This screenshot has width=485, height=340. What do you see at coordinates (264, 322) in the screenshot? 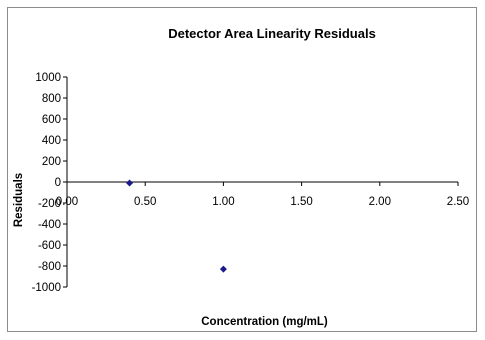
I see `x-axis-title: Concentration (mg/mL)` at bounding box center [264, 322].